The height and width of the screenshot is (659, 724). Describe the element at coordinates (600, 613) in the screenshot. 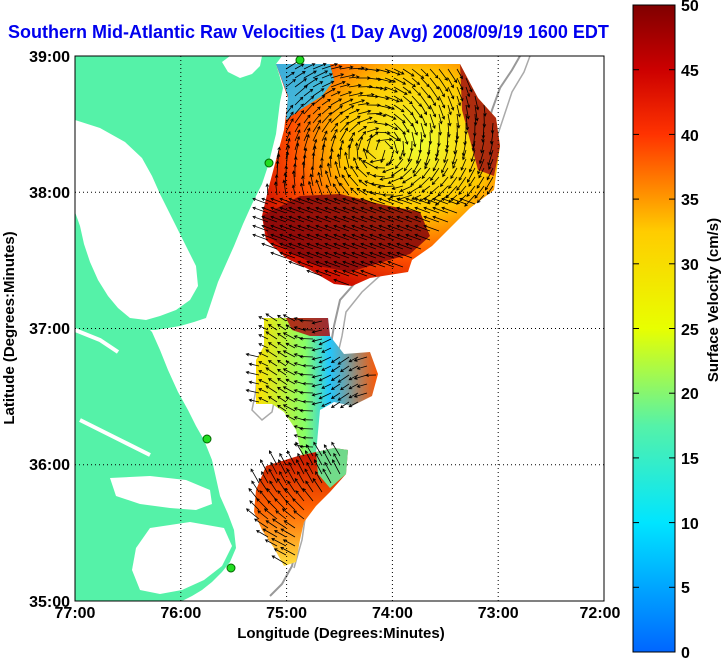

I see `x-tick-label: 72:00` at that location.